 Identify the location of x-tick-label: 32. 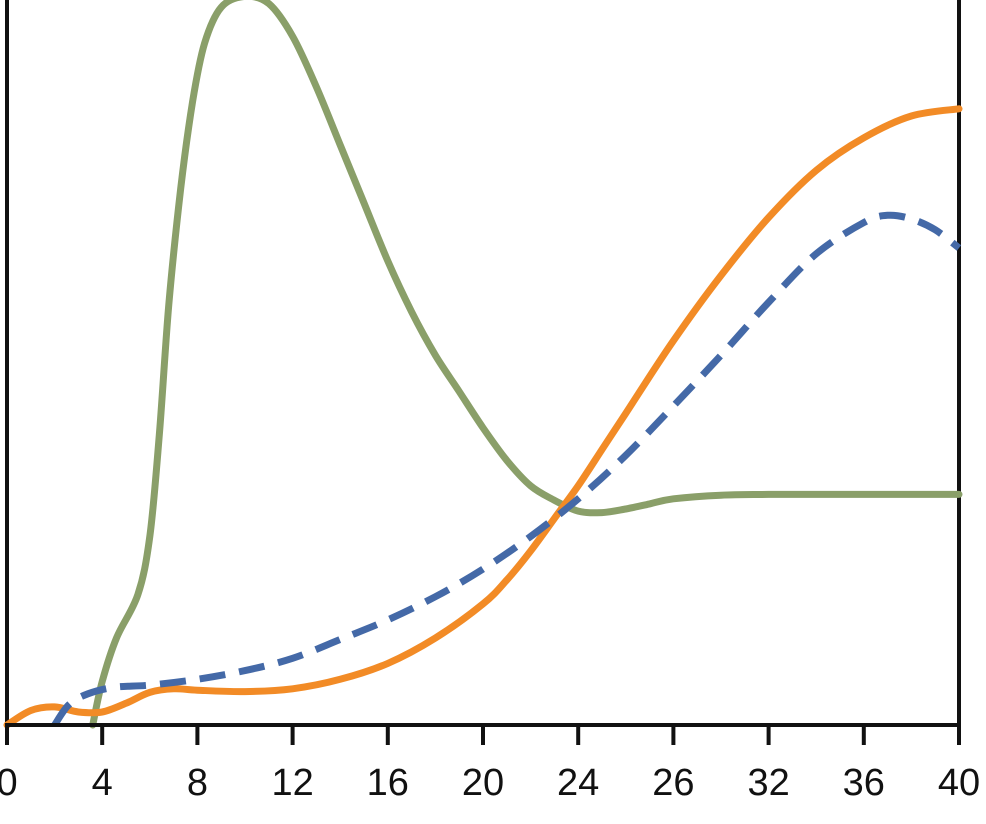
(768, 783).